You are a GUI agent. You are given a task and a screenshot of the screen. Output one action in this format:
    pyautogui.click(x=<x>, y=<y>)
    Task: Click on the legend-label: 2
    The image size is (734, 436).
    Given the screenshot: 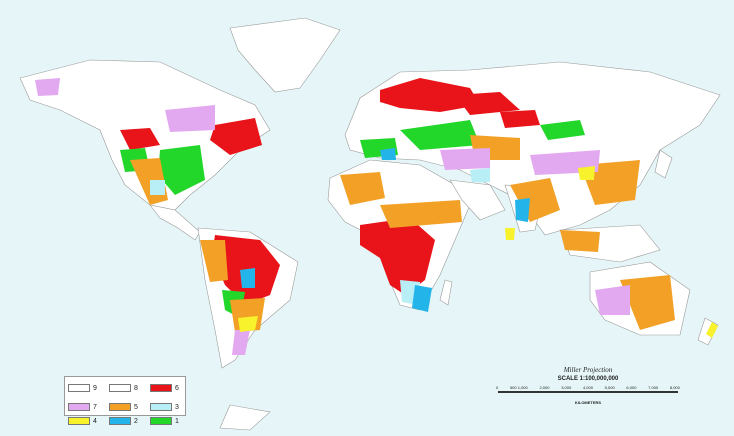 What is the action you would take?
    pyautogui.click(x=136, y=421)
    